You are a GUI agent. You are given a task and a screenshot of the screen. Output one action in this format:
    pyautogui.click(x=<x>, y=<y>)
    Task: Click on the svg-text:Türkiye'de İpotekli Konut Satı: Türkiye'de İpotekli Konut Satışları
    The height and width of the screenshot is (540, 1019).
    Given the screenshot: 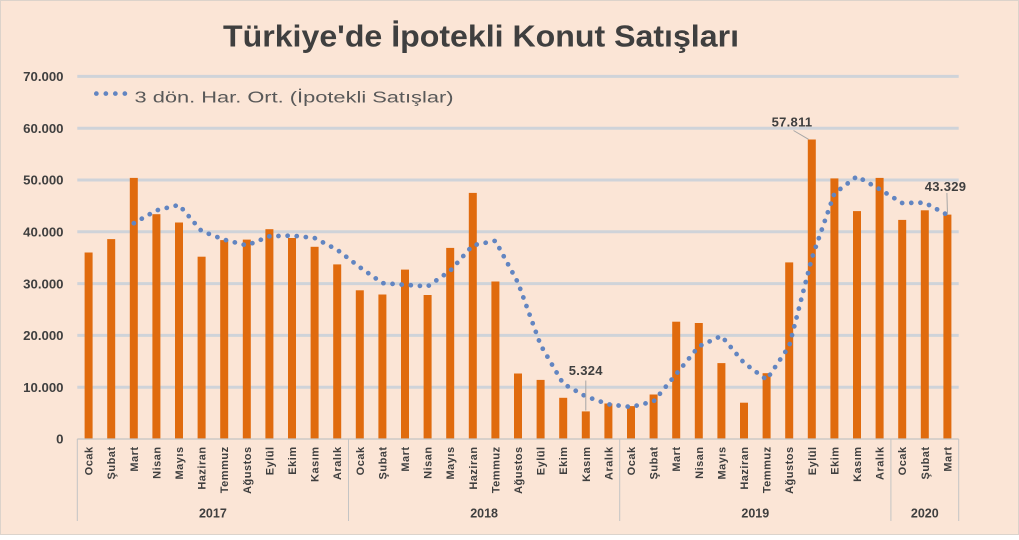 What is the action you would take?
    pyautogui.click(x=481, y=36)
    